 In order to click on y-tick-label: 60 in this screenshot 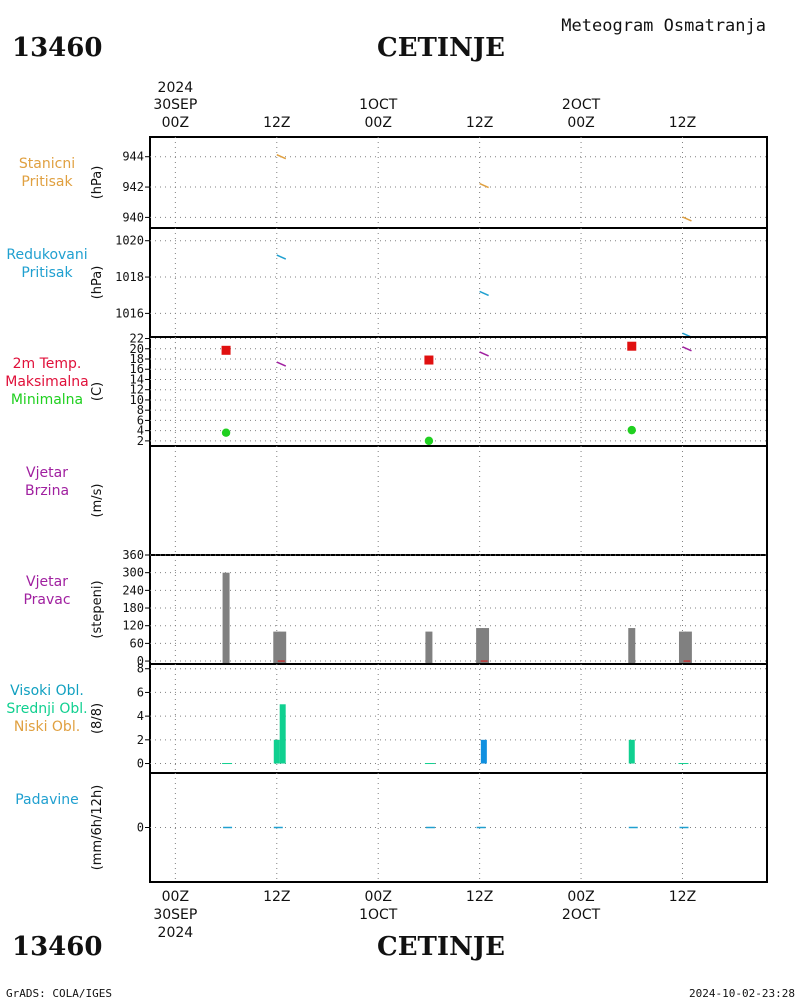, I will do `click(137, 643)`.